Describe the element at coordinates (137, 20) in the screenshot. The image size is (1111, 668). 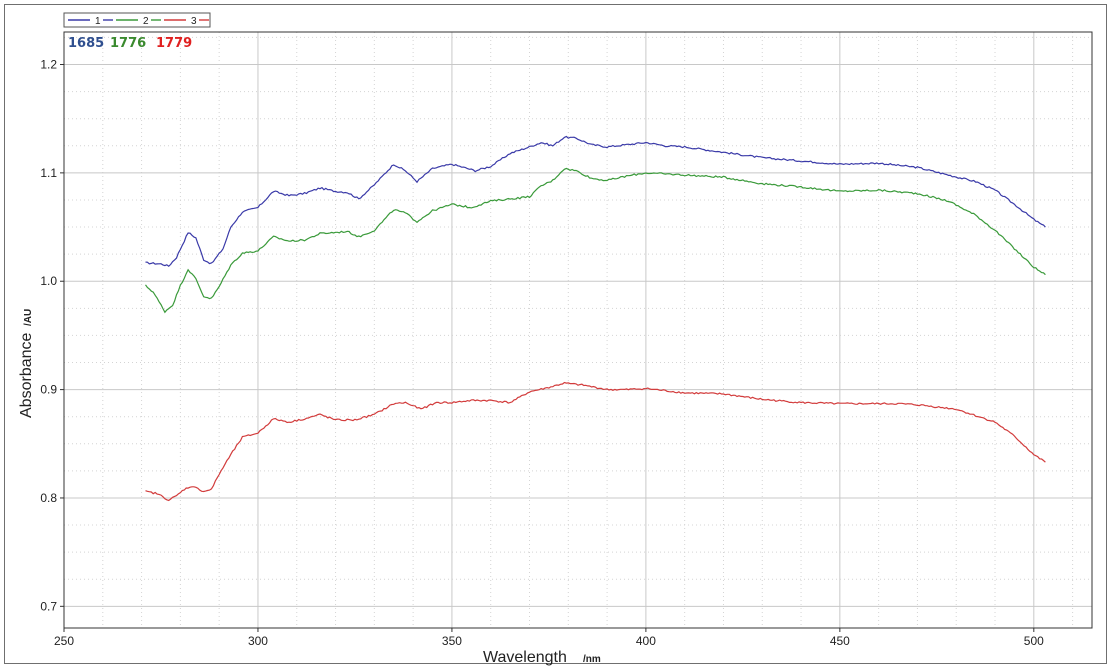
I see `legend: 1 2 3` at that location.